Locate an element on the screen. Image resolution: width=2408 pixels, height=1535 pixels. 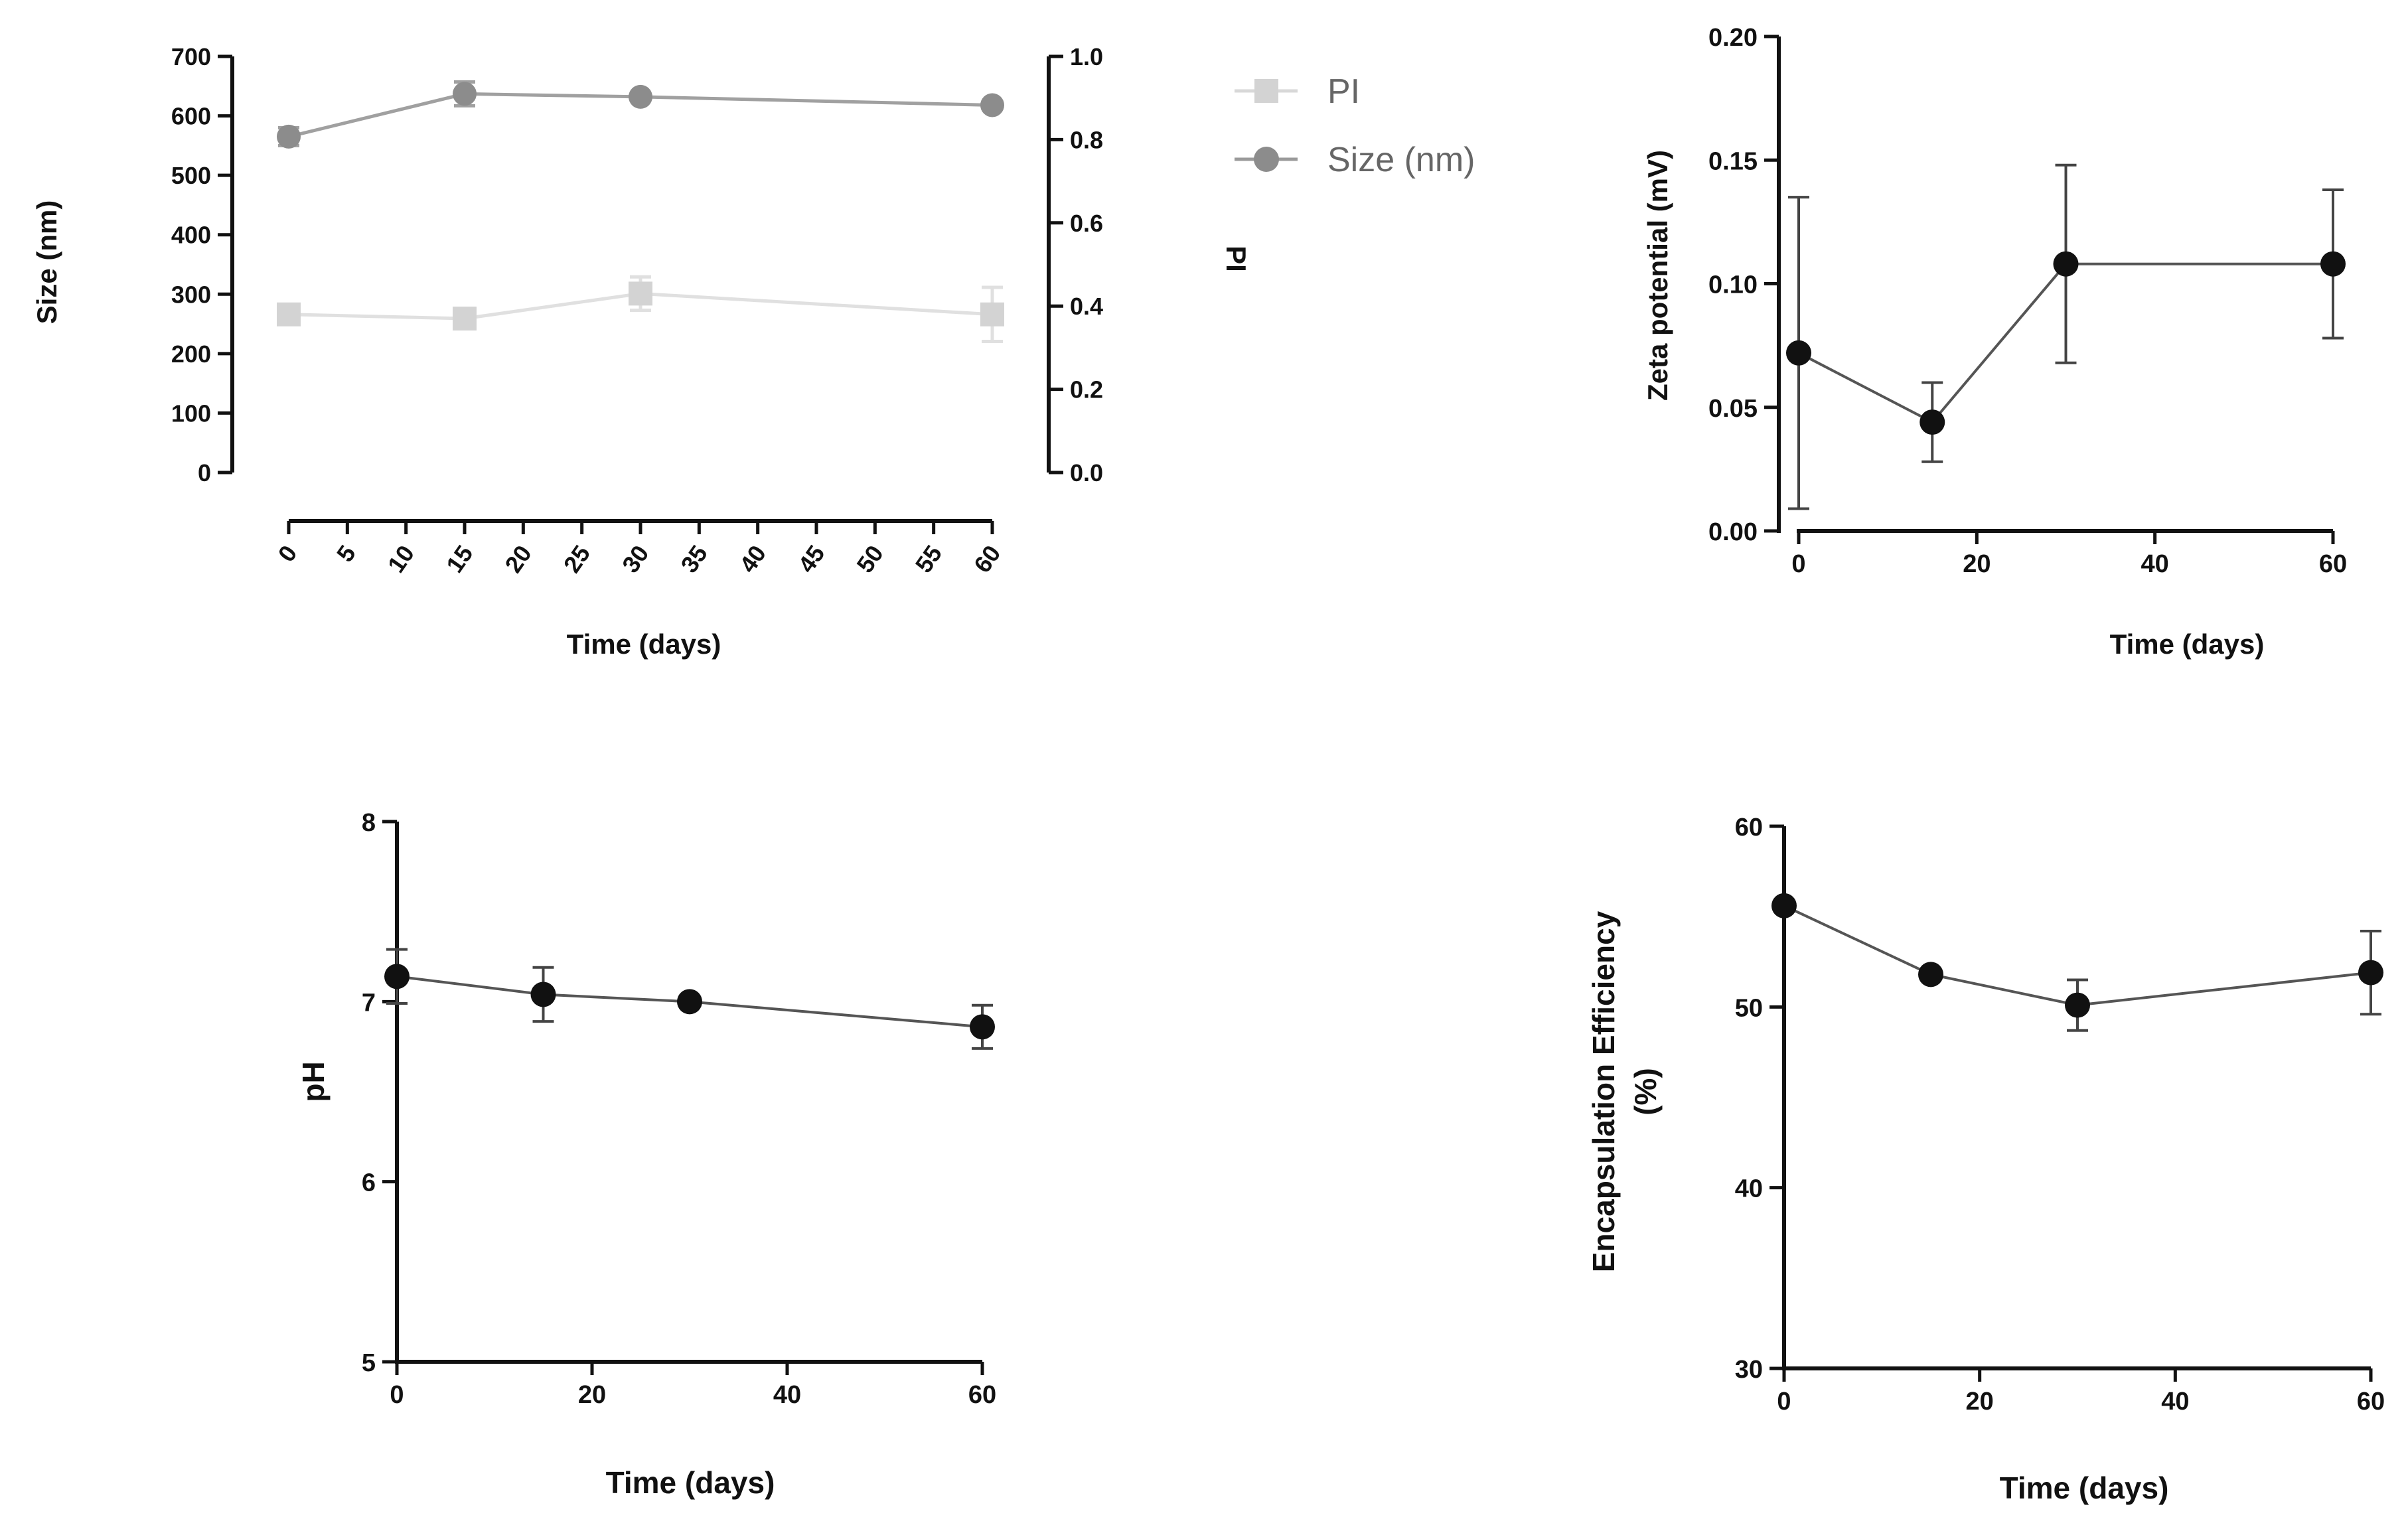
ee-ylabel: Encapsulation Efficiency is located at coordinates (1603, 1091).